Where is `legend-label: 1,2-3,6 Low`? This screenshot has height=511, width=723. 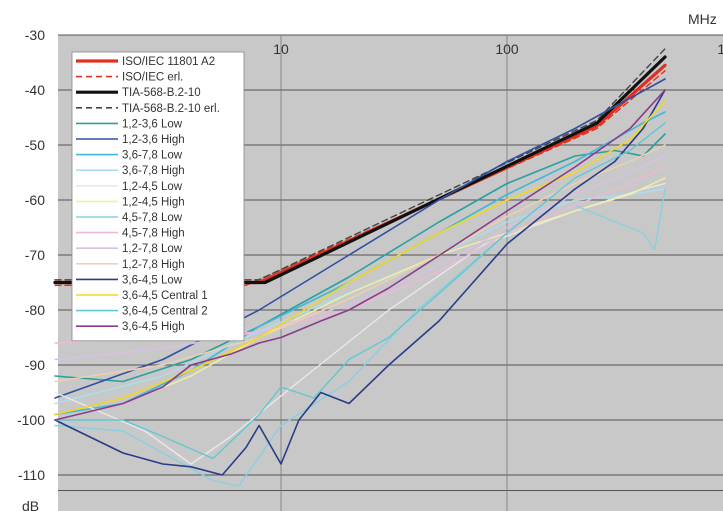
legend-label: 1,2-3,6 Low is located at coordinates (152, 124).